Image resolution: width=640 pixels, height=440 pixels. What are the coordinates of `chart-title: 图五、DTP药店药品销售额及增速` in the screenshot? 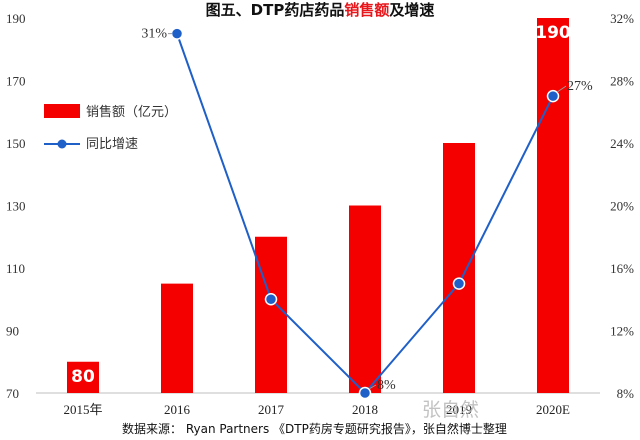 It's located at (320, 10).